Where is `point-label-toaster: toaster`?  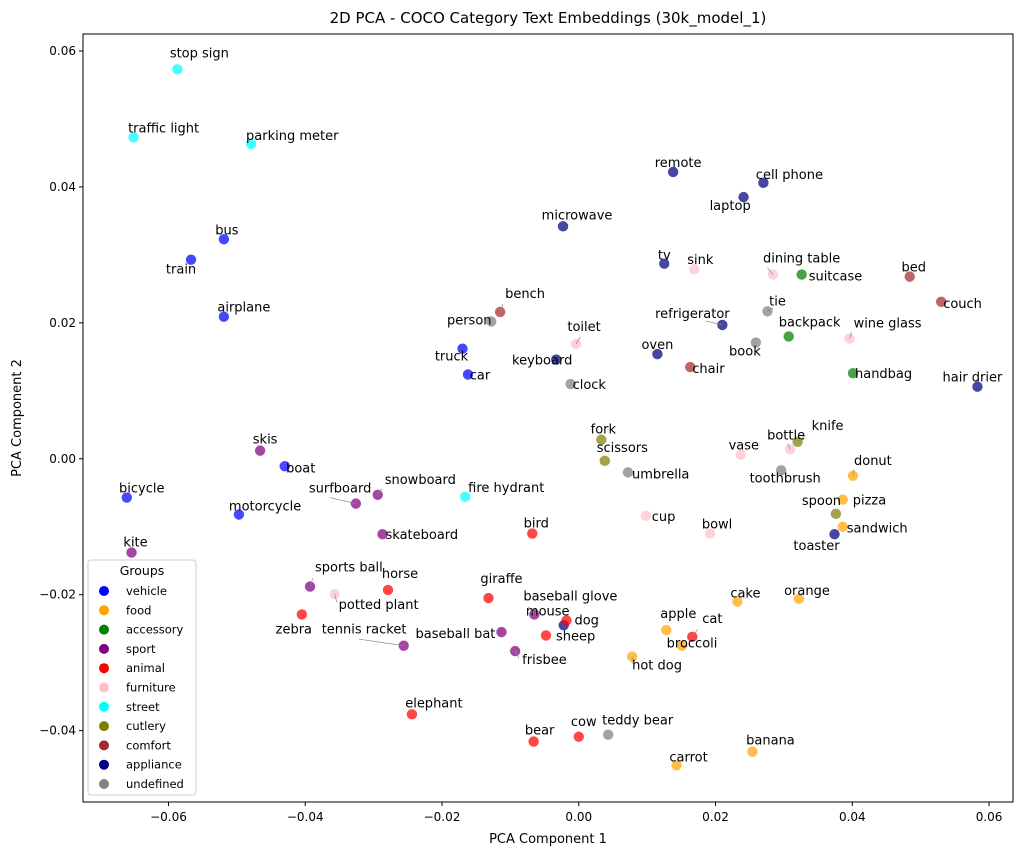
point-label-toaster: toaster is located at coordinates (816, 546).